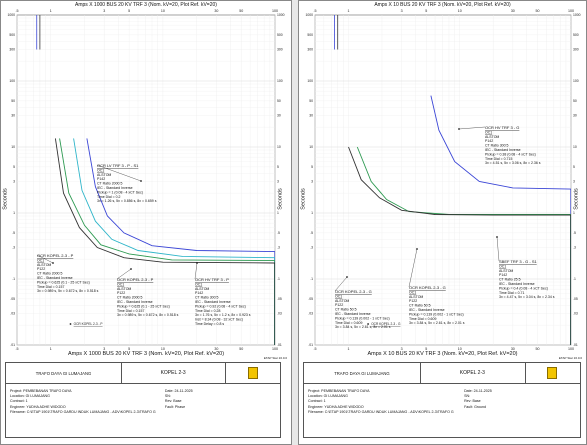 The image size is (587, 445). Describe the element at coordinates (120, 192) in the screenshot. I see `annotation-line: Pickup = 1 (0.08 - 4 xCT Sec)` at that location.